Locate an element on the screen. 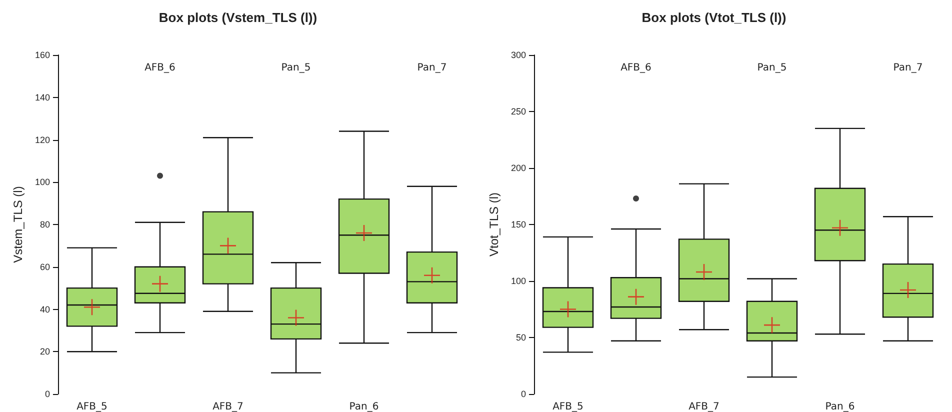 The height and width of the screenshot is (412, 952). y-axis-title: Vtot_TLS (l) is located at coordinates (494, 224).